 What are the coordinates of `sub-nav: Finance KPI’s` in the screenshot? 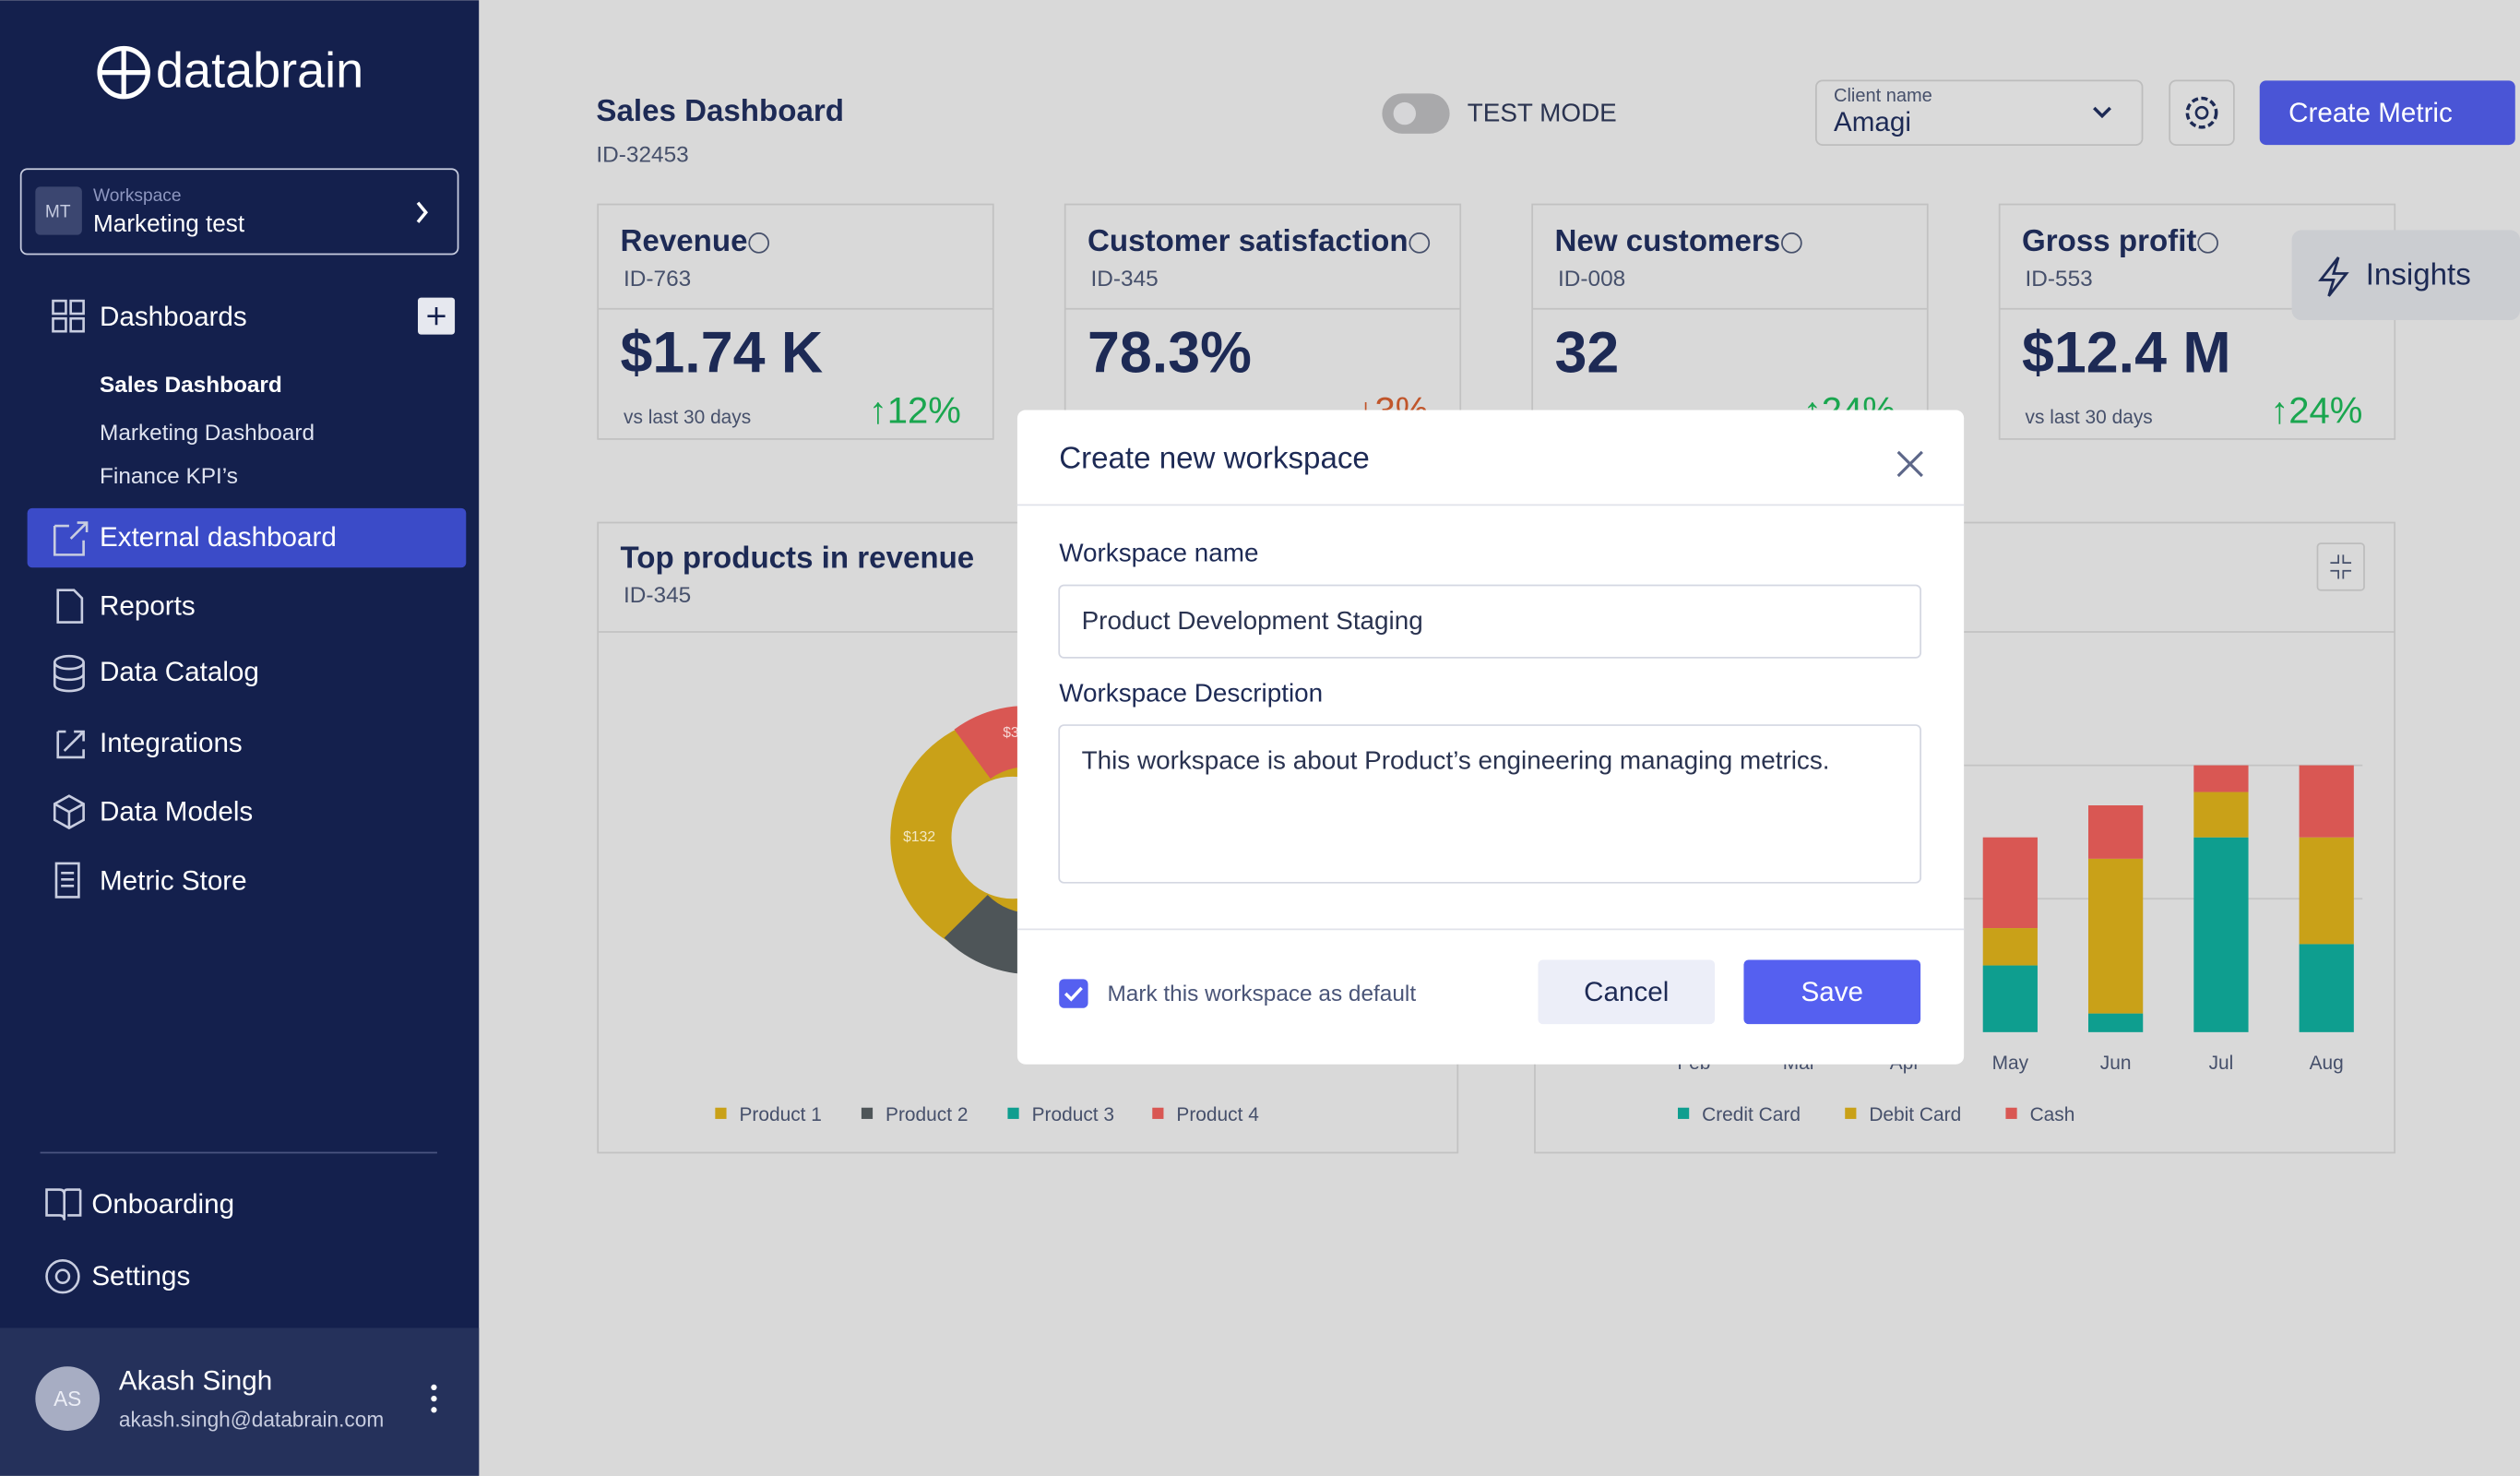 It's located at (169, 476).